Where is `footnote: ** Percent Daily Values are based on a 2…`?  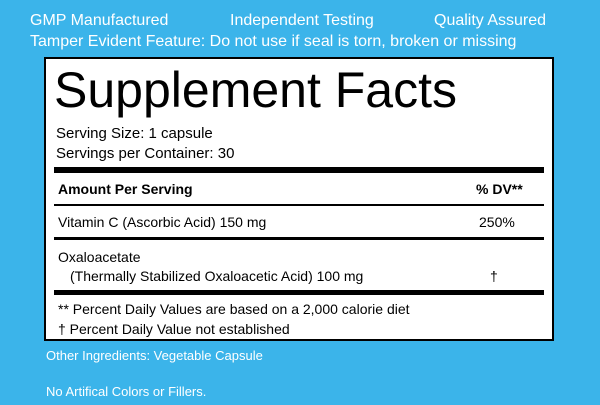
footnote: ** Percent Daily Values are based on a 2… is located at coordinates (234, 309).